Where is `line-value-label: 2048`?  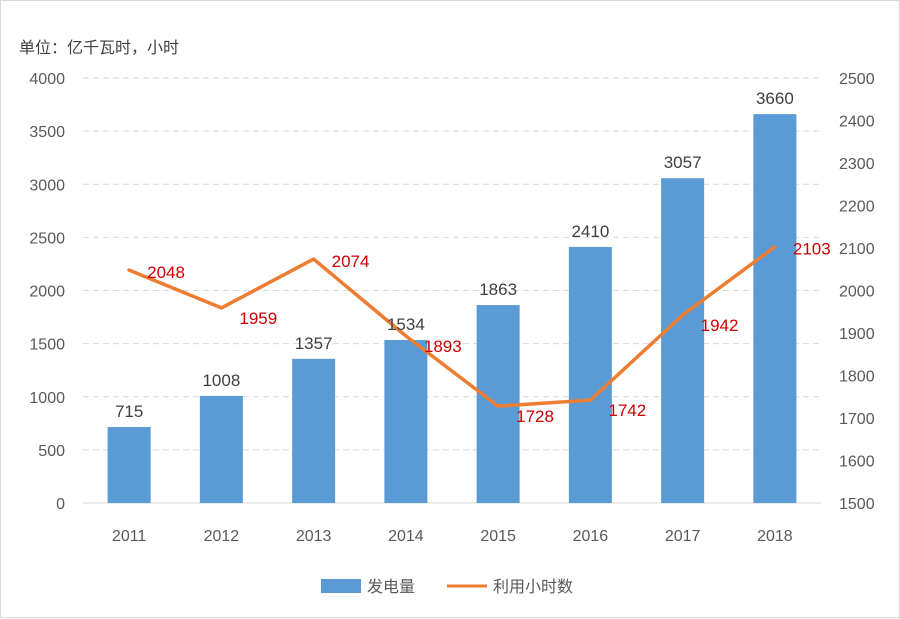 line-value-label: 2048 is located at coordinates (166, 272).